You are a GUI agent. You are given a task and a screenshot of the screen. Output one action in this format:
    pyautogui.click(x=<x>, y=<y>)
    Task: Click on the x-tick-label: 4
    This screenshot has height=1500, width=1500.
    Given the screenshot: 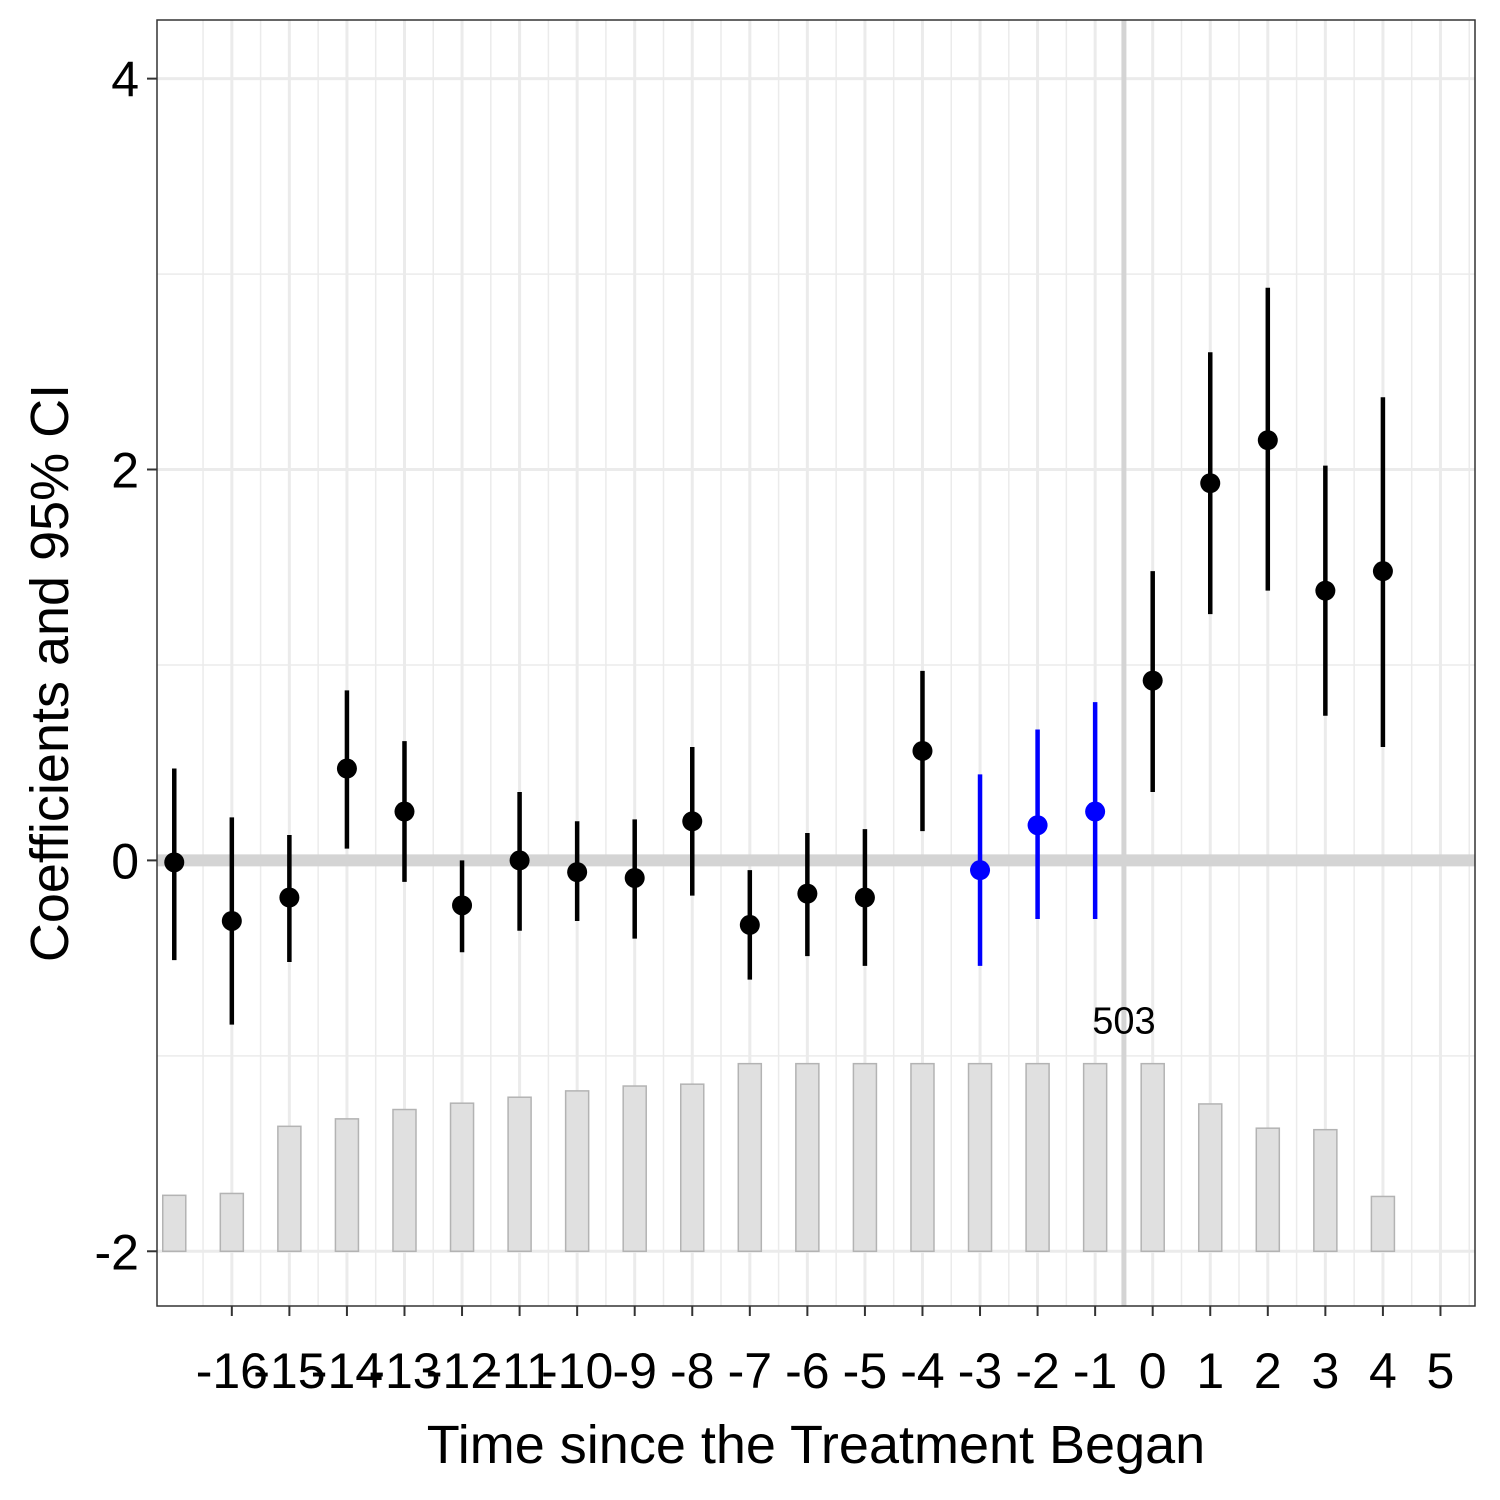 What is the action you would take?
    pyautogui.click(x=1383, y=1371)
    